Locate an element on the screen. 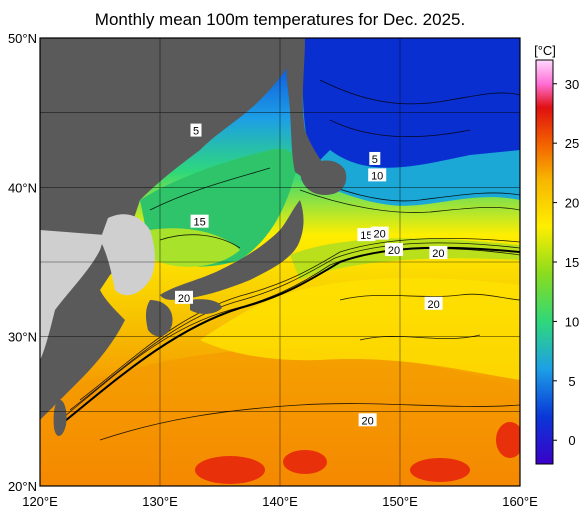 This screenshot has height=512, width=585. lat-tick-label: 50°N is located at coordinates (22, 38).